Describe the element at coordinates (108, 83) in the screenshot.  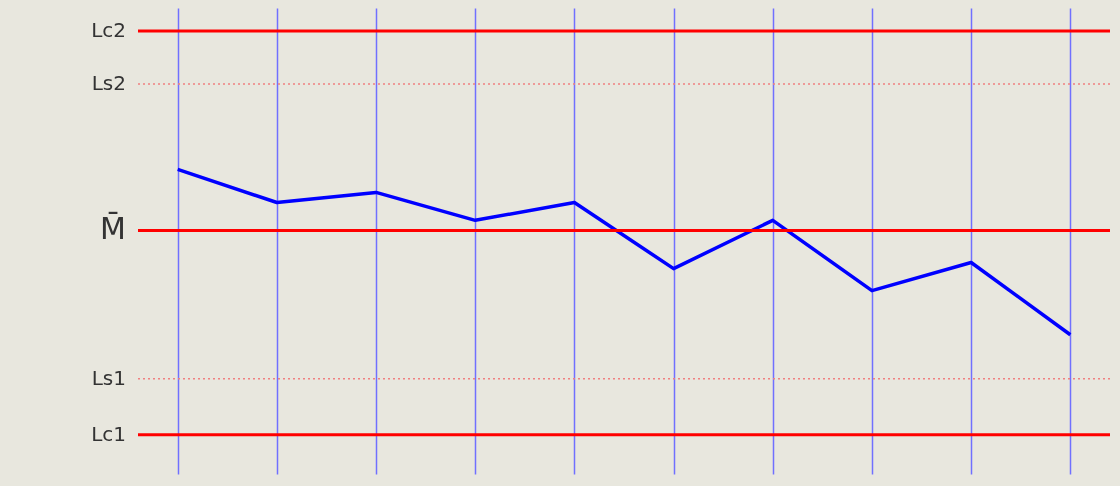
I see `ref-line-label: Ls2` at that location.